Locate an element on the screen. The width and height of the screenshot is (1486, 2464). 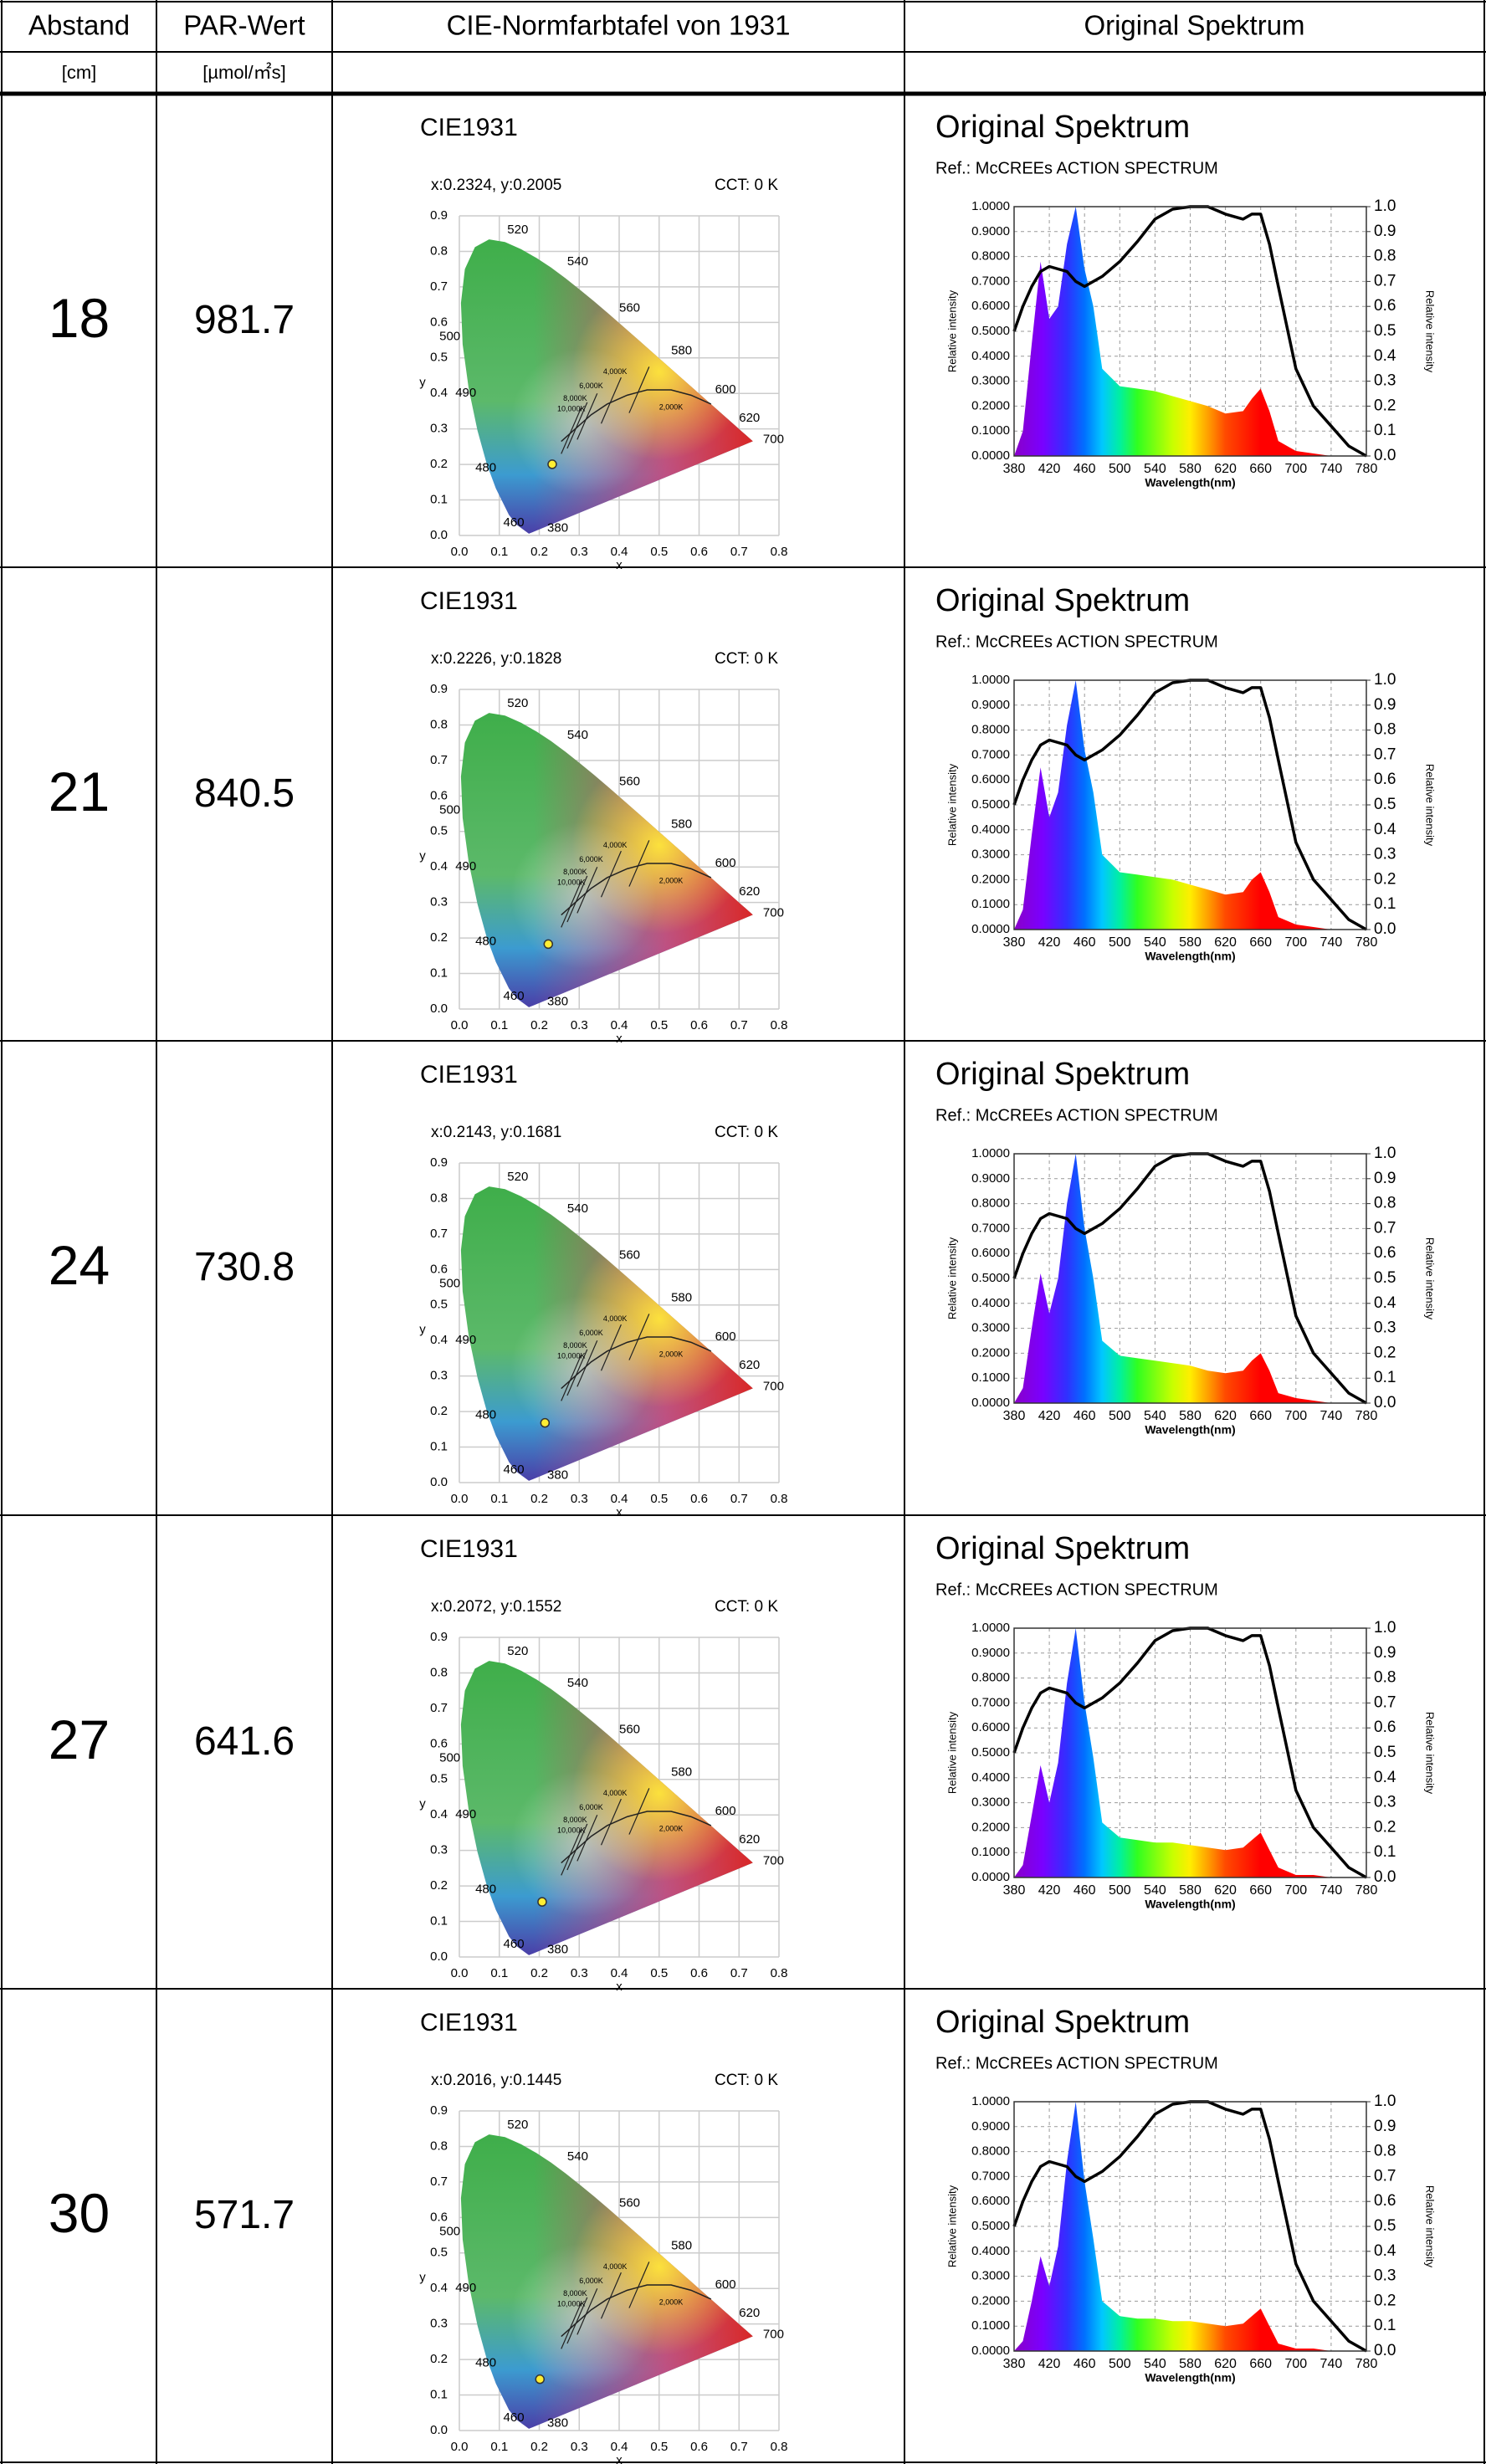
cct-label: 4,000K is located at coordinates (615, 845).